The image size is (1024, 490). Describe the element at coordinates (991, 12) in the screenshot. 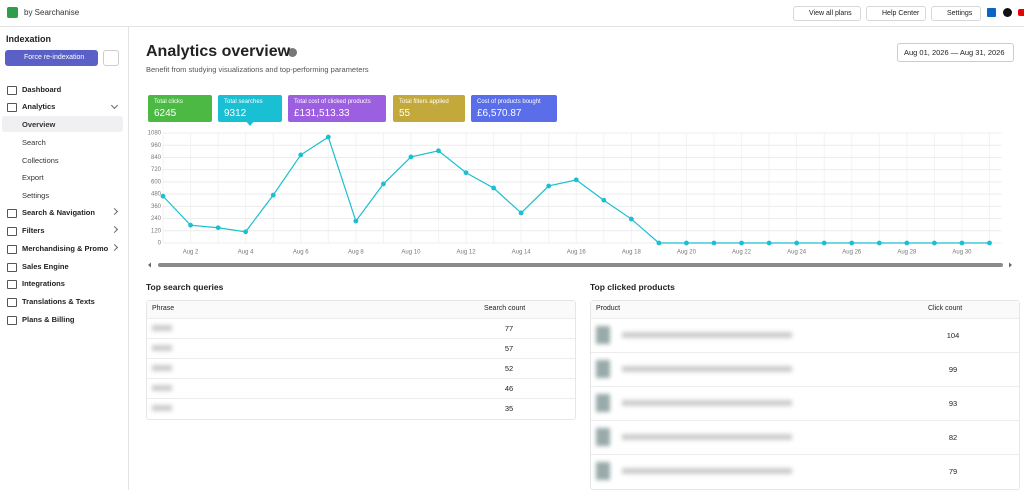

I see `linkedin-icon` at that location.